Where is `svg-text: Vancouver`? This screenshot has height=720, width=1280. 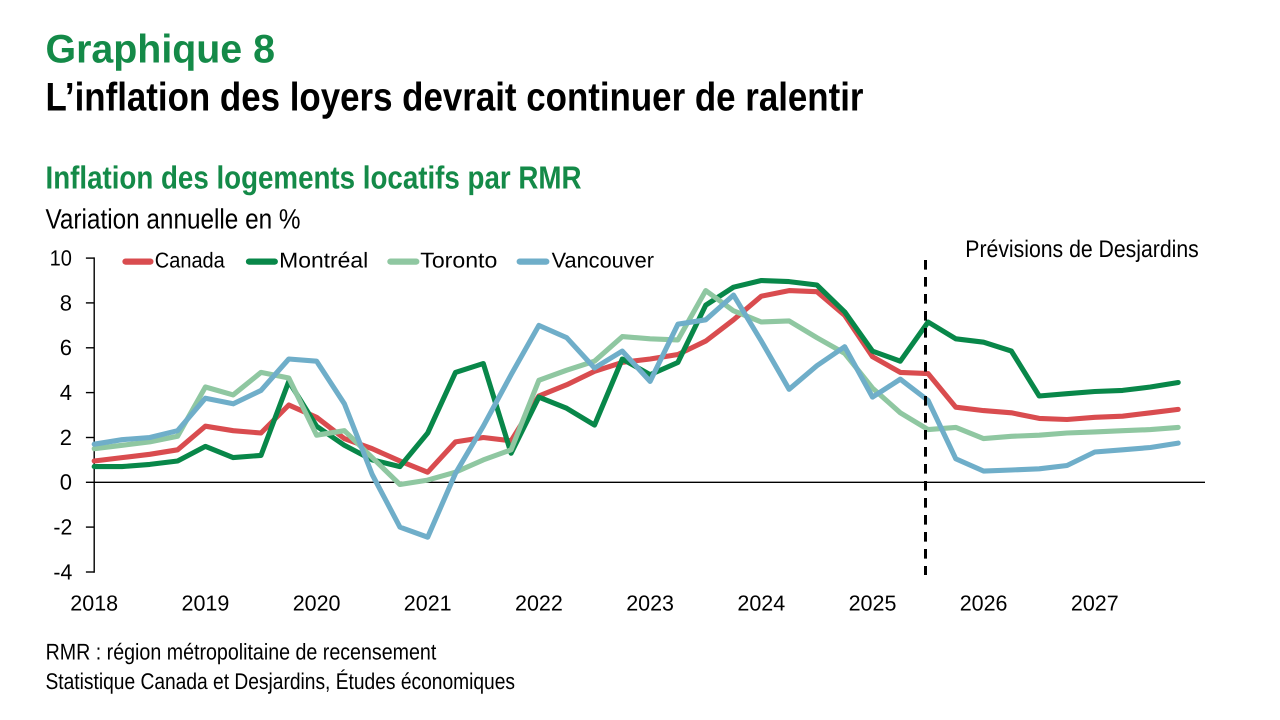 svg-text: Vancouver is located at coordinates (603, 261).